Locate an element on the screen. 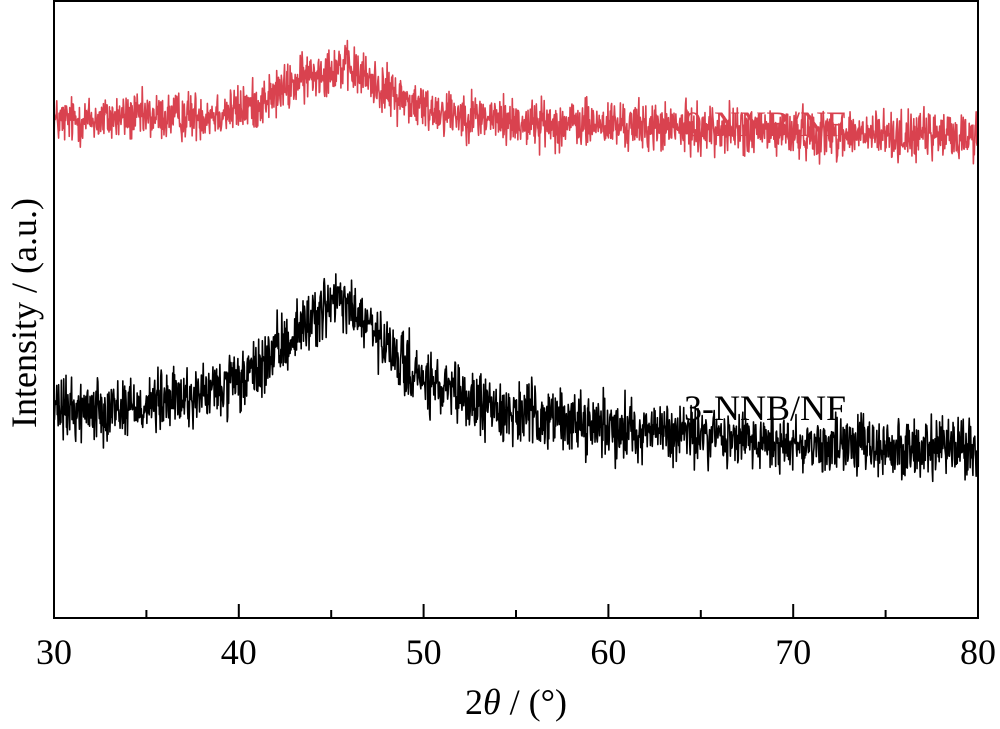 This screenshot has width=1000, height=729. x-tick-label-40: 40 is located at coordinates (239, 652).